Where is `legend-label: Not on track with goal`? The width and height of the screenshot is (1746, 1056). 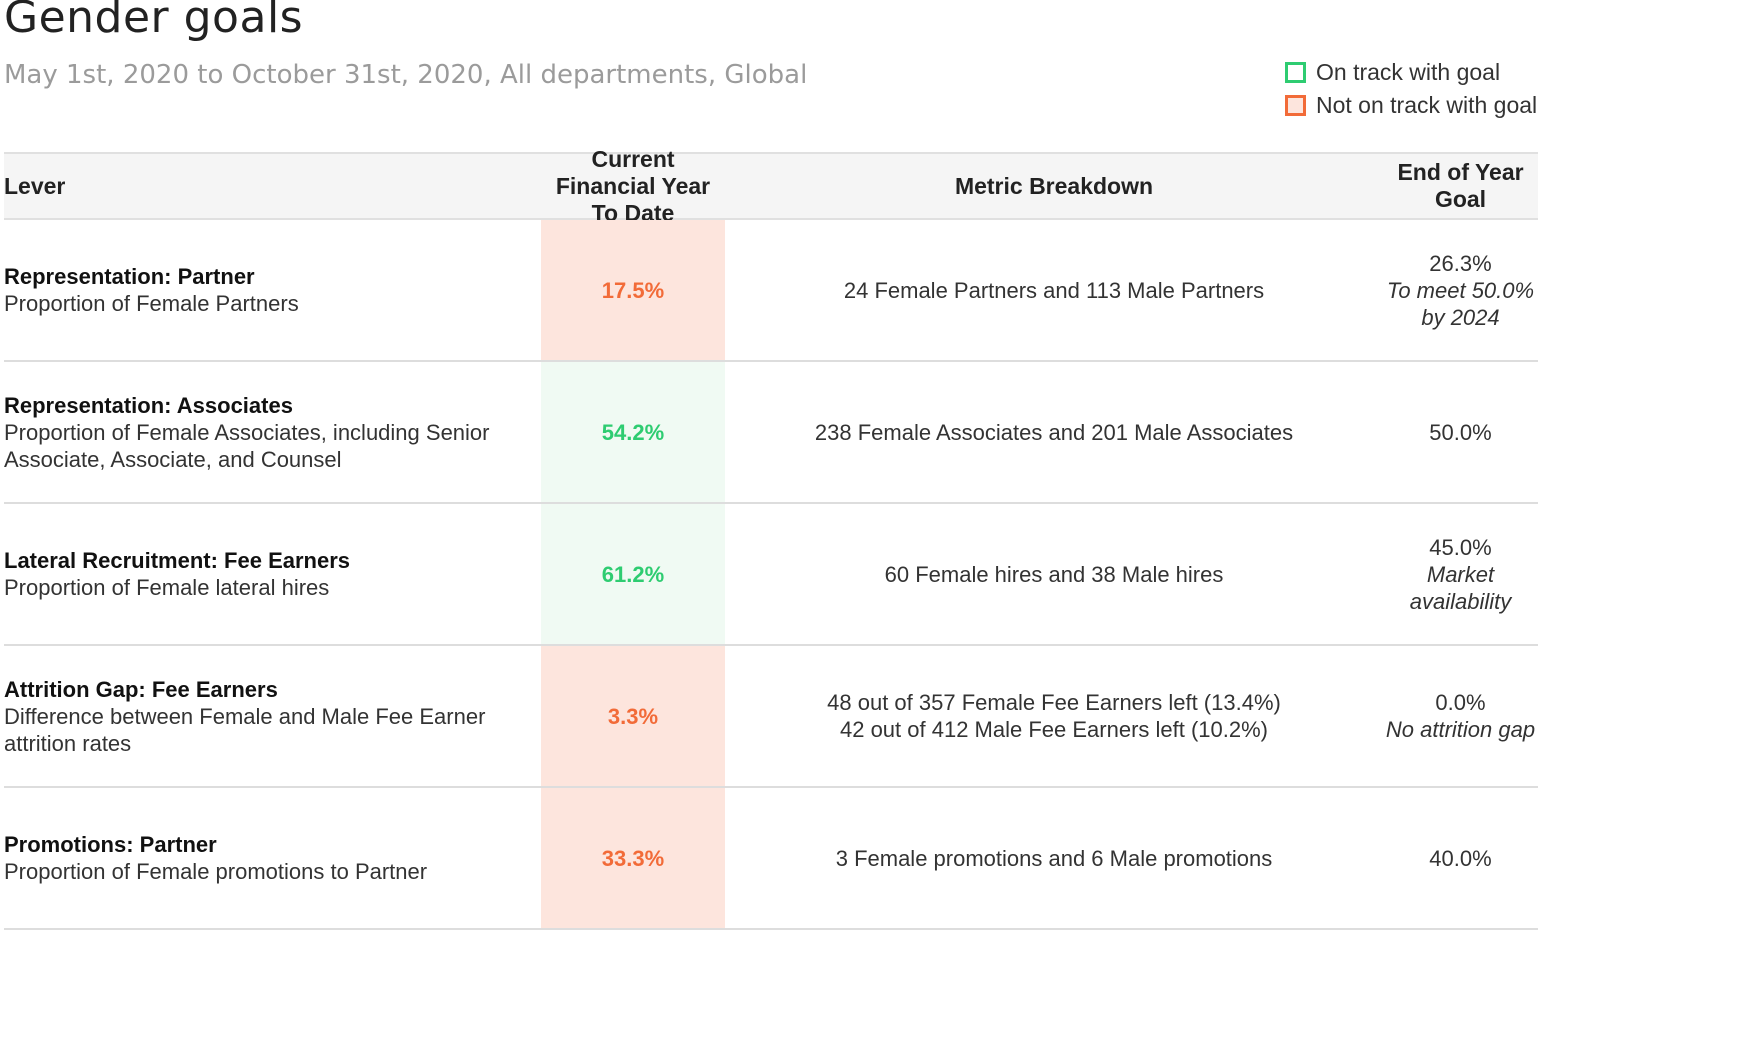
legend-label: Not on track with goal is located at coordinates (1427, 105).